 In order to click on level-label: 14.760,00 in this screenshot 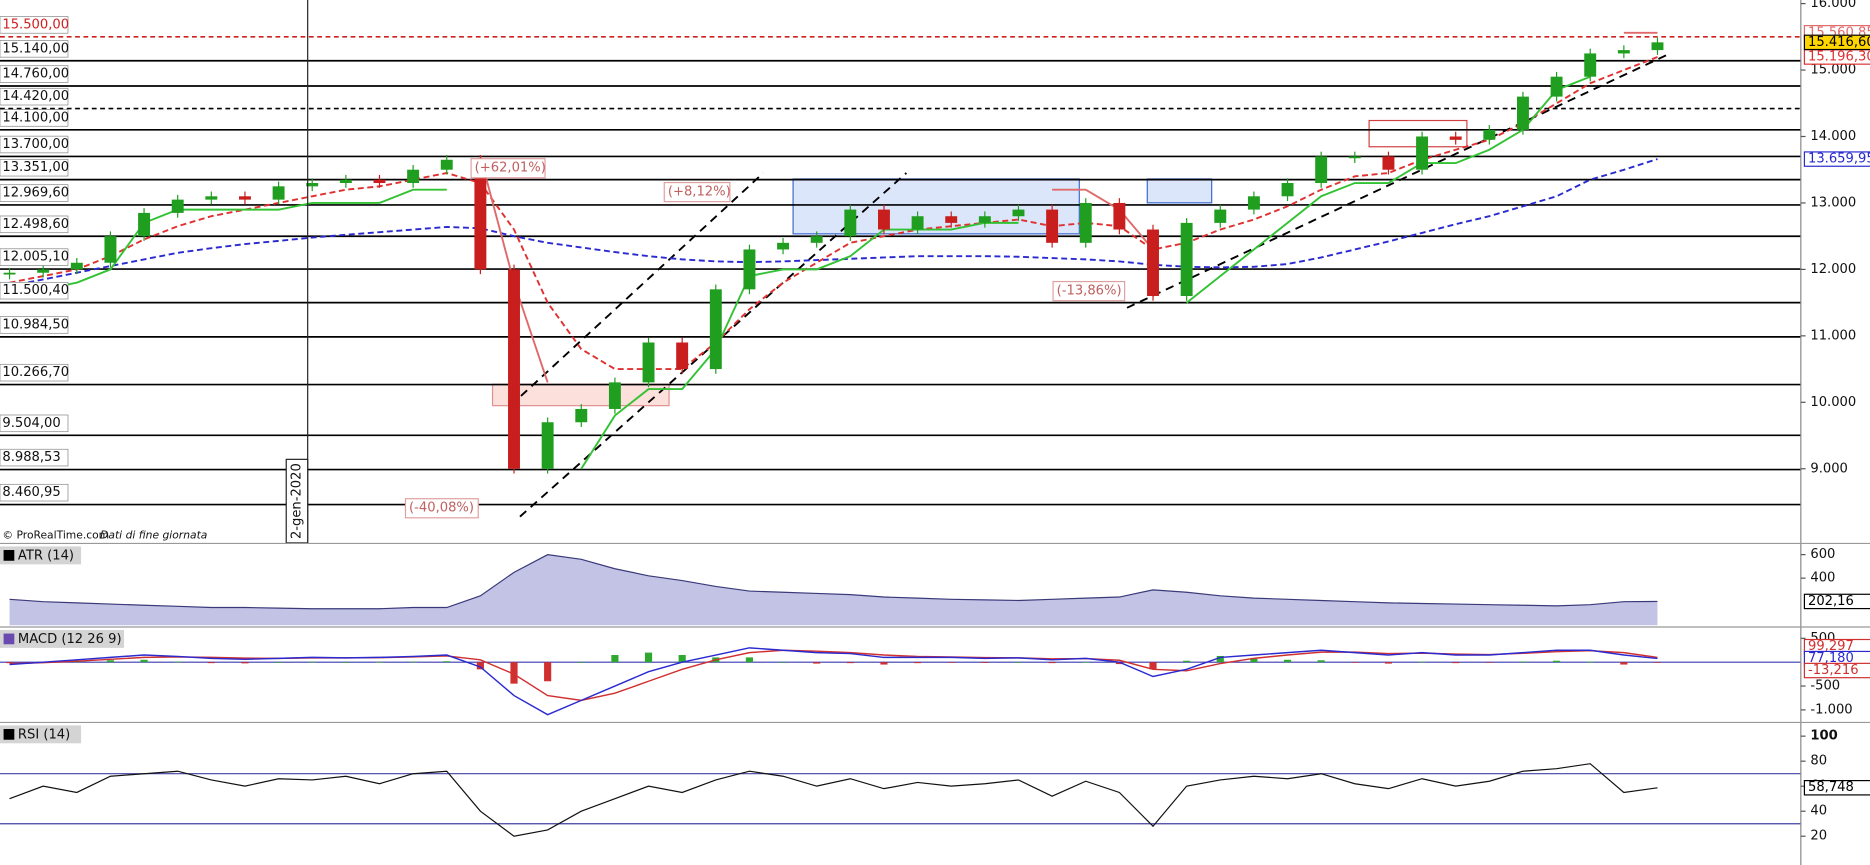, I will do `click(35, 74)`.